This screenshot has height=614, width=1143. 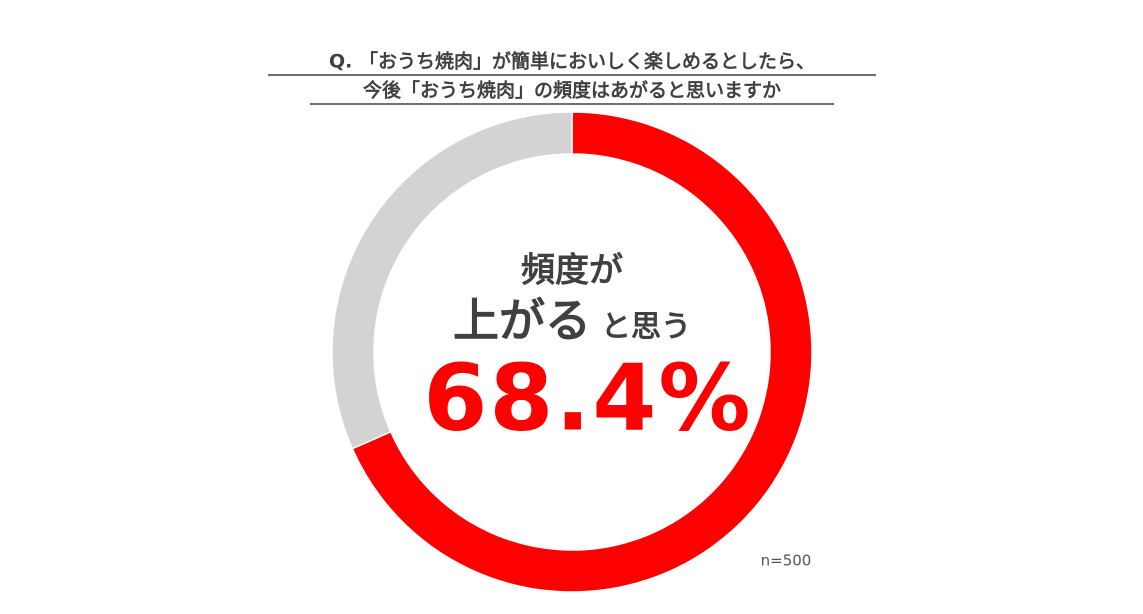 I want to click on note: n=500, so click(x=786, y=561).